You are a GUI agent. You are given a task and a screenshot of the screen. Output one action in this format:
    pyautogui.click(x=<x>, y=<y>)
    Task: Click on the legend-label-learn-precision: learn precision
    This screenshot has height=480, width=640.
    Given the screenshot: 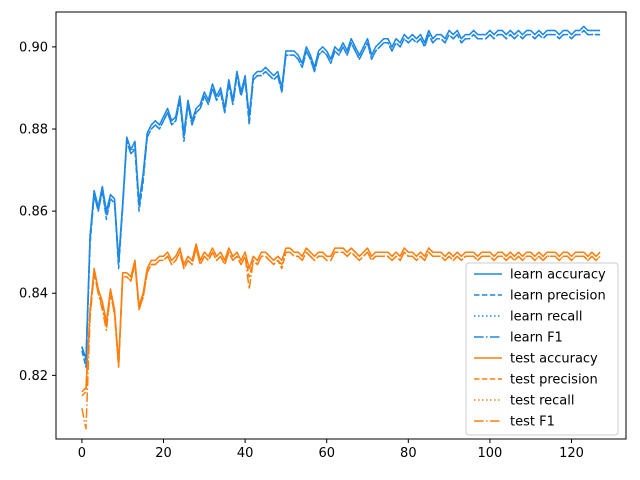 What is the action you would take?
    pyautogui.click(x=558, y=296)
    